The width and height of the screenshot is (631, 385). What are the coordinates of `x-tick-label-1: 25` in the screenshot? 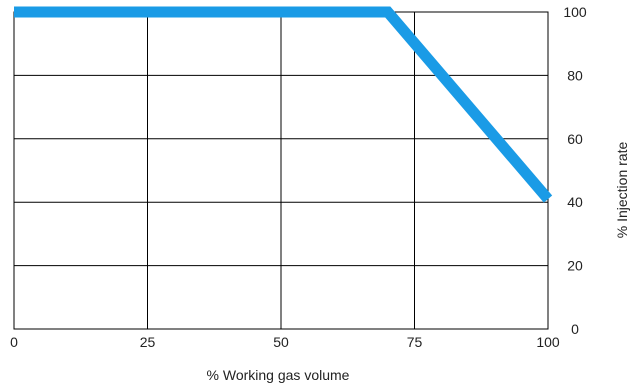 It's located at (148, 342).